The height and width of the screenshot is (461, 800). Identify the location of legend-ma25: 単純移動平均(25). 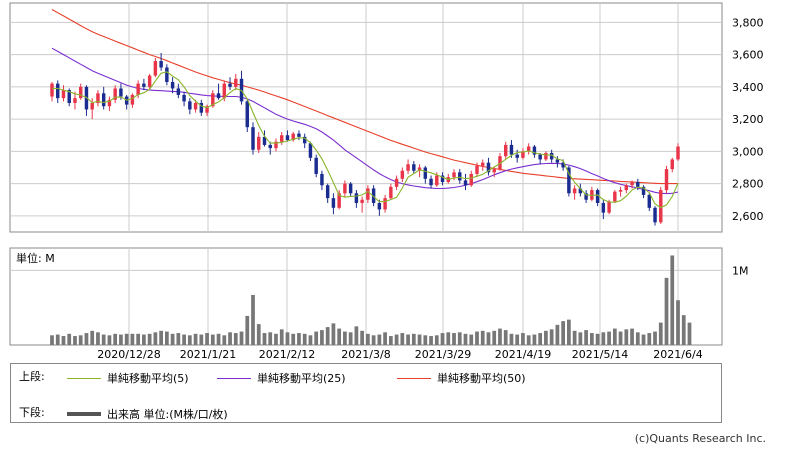
(281, 378).